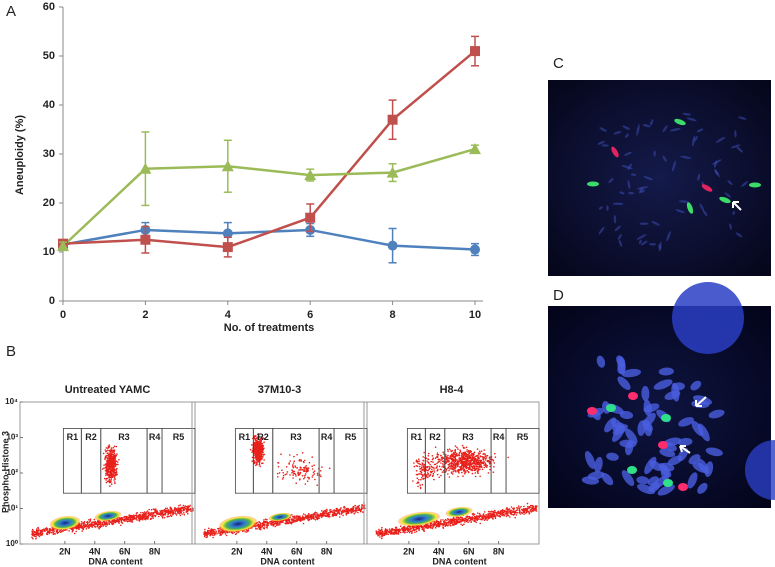  What do you see at coordinates (112, 491) in the screenshot?
I see `events` at bounding box center [112, 491].